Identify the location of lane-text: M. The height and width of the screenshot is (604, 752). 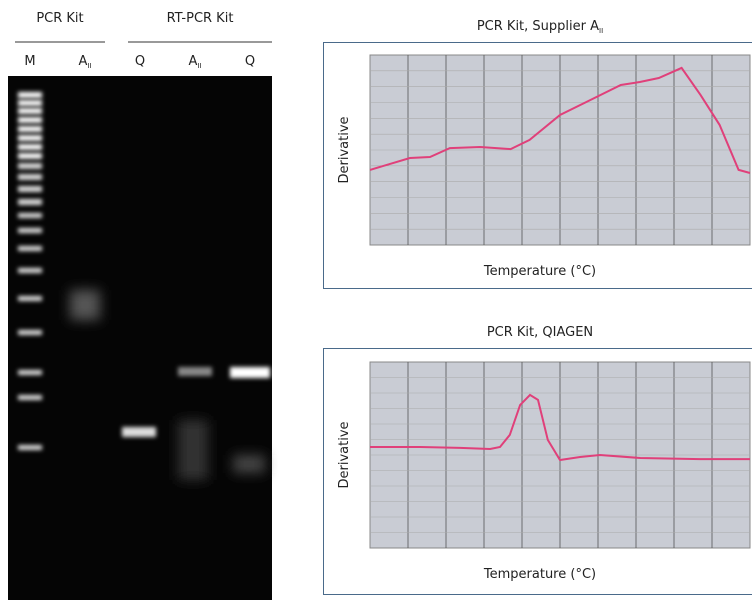
(29, 61).